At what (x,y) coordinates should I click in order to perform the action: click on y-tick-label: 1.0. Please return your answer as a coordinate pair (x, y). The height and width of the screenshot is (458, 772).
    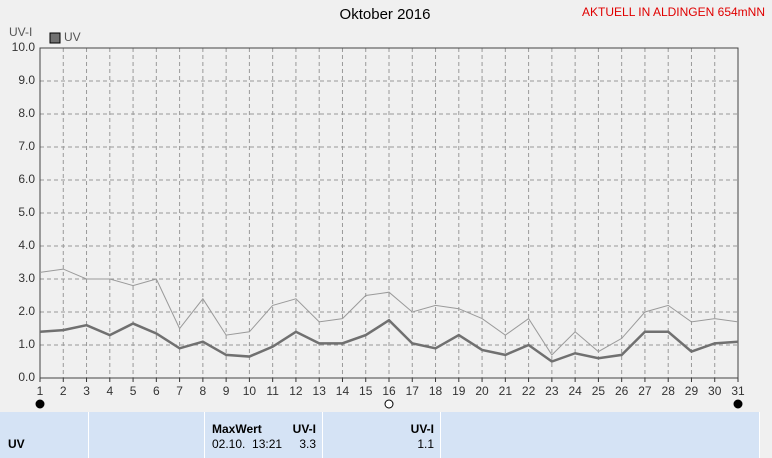
    Looking at the image, I should click on (26, 344).